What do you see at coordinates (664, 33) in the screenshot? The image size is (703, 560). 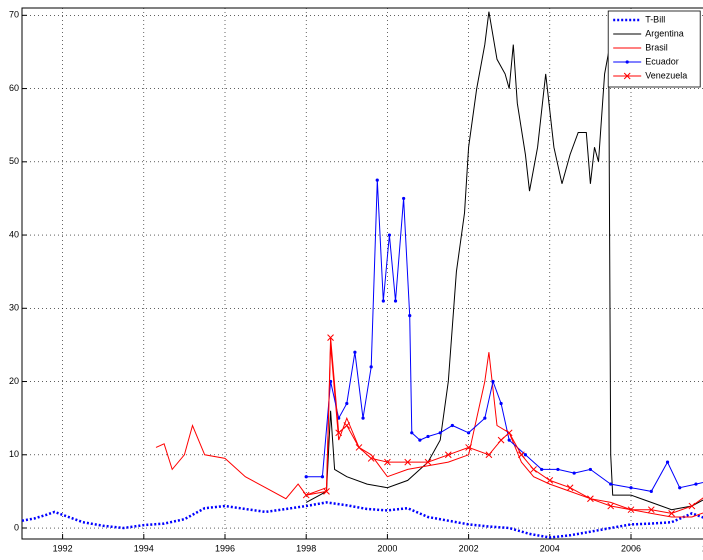 I see `legend-label: Argentina` at bounding box center [664, 33].